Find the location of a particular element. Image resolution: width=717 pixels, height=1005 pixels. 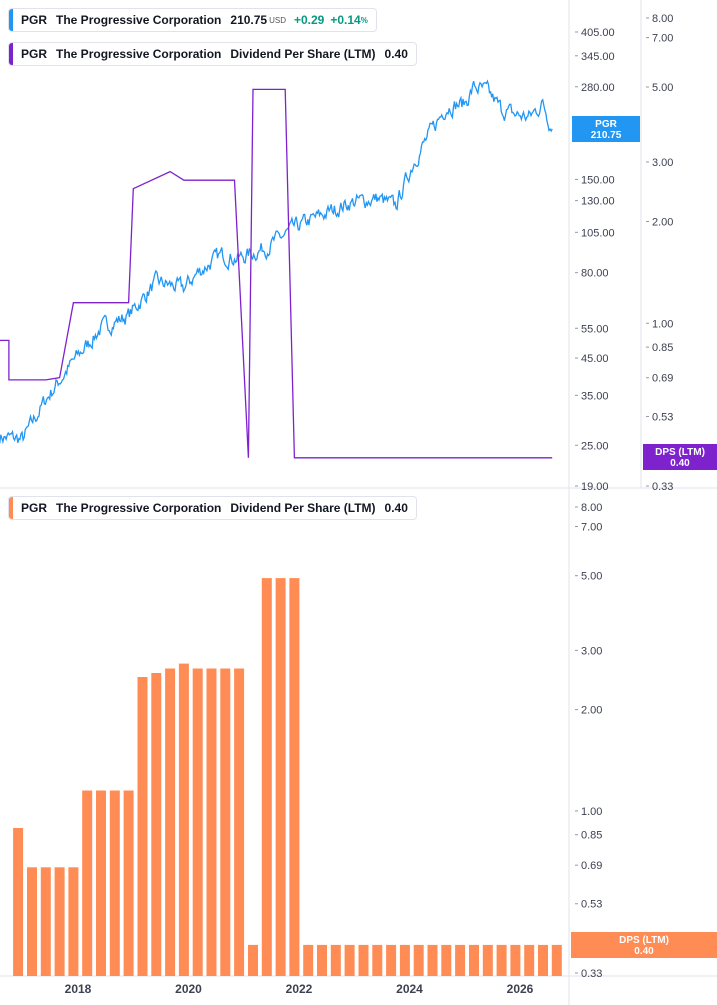

dps-line-legend-value: 0.40 is located at coordinates (396, 54).